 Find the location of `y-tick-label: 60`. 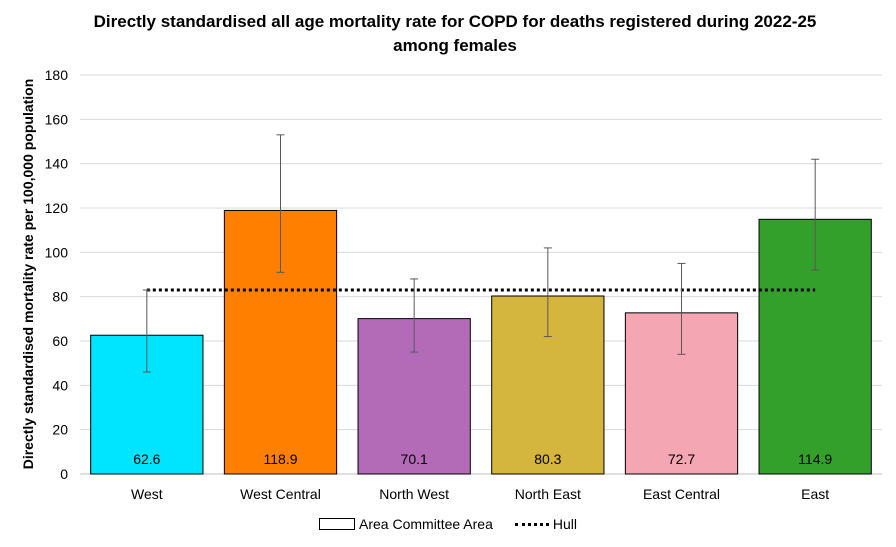

y-tick-label: 60 is located at coordinates (60, 341).